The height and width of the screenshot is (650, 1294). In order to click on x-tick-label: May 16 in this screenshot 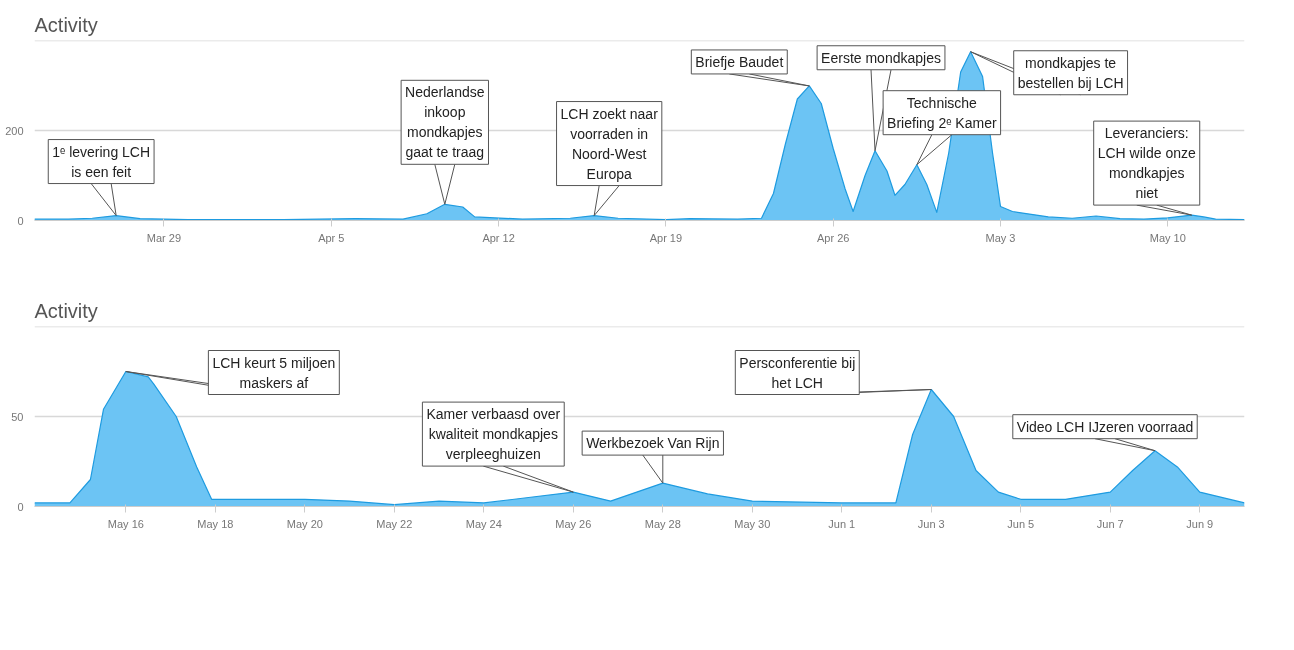, I will do `click(125, 523)`.